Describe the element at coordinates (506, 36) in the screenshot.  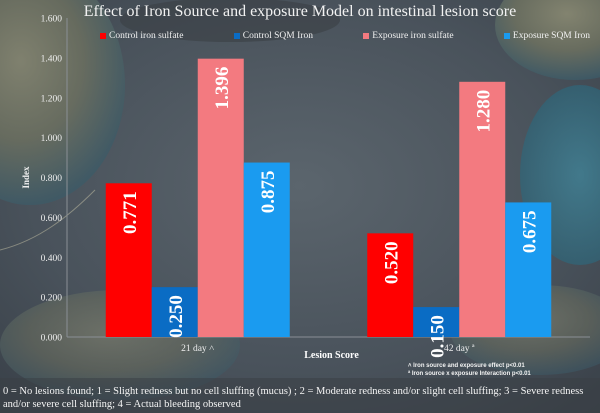
I see `legend-swatch-exposure-sqm-iron` at that location.